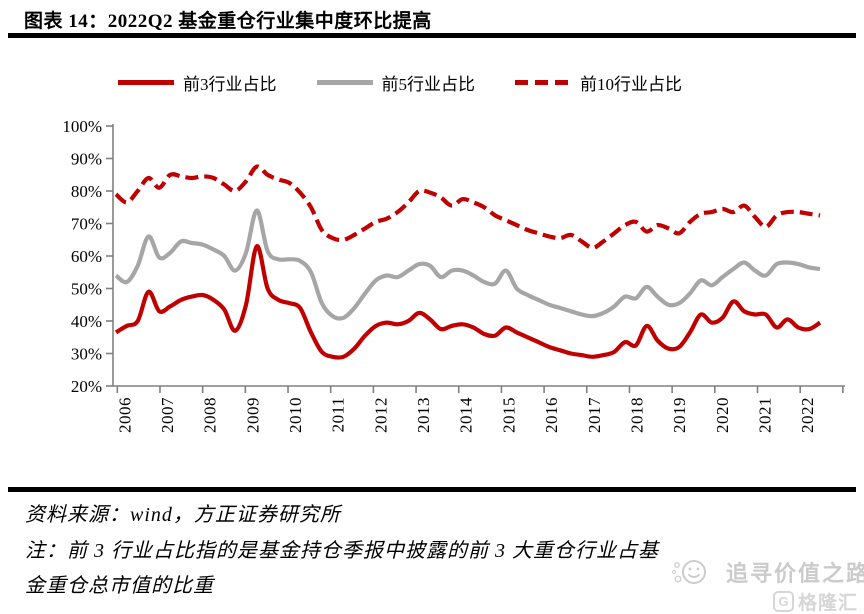 Image resolution: width=864 pixels, height=614 pixels. I want to click on x-axis-label: 2012, so click(380, 415).